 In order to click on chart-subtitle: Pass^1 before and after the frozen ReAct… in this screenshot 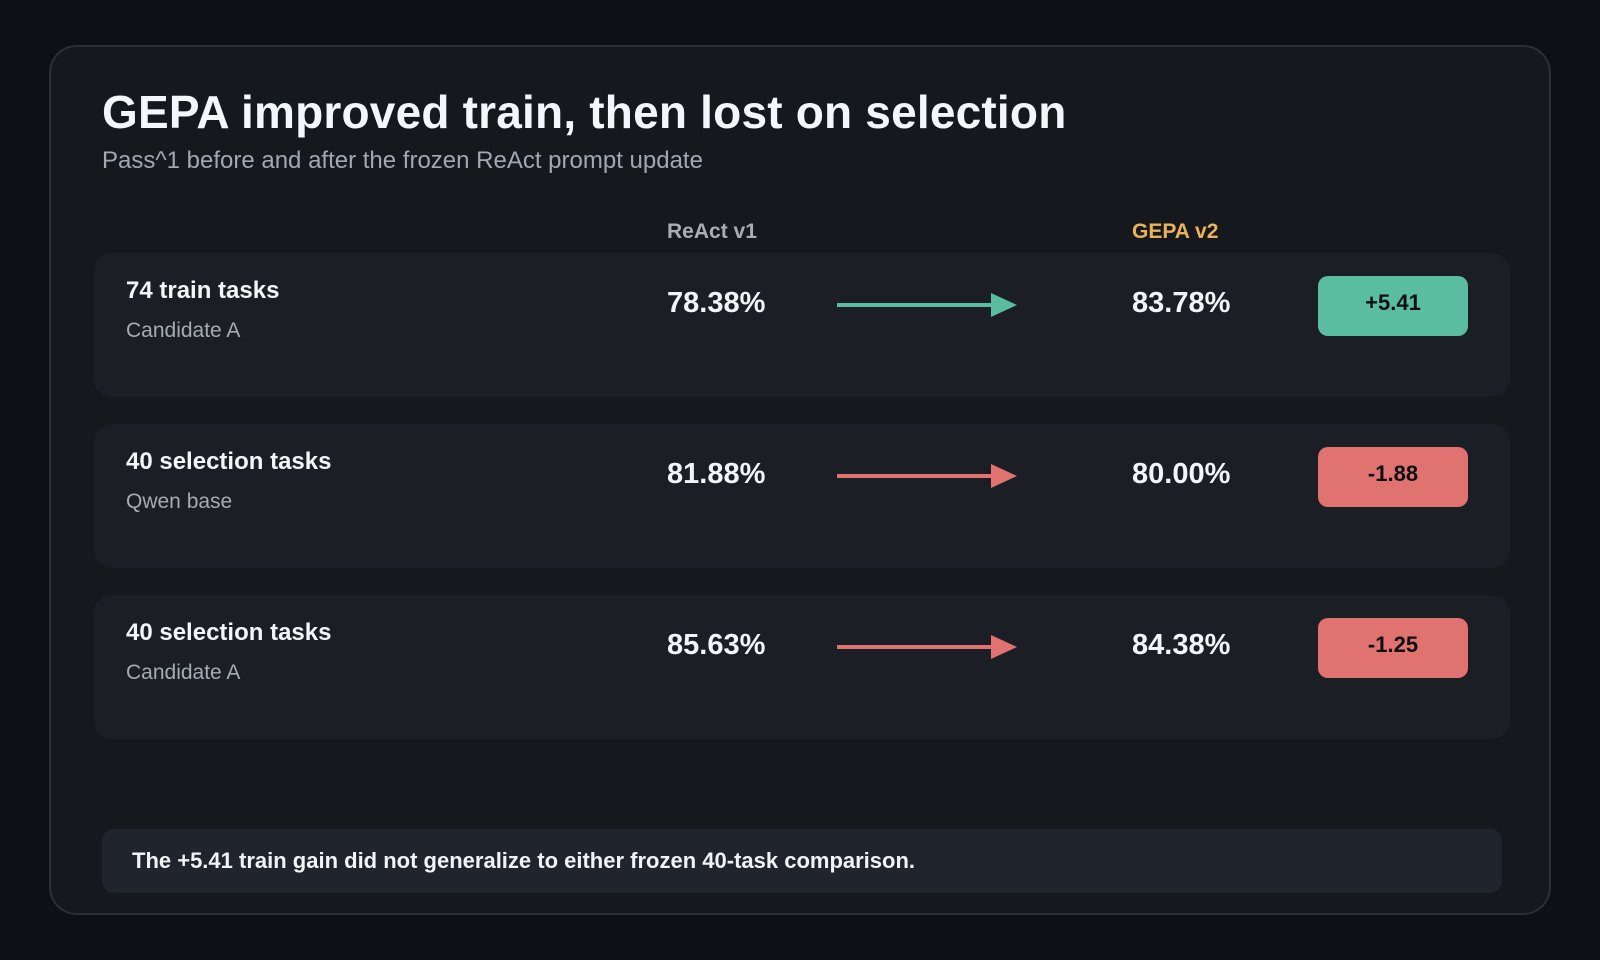, I will do `click(402, 160)`.